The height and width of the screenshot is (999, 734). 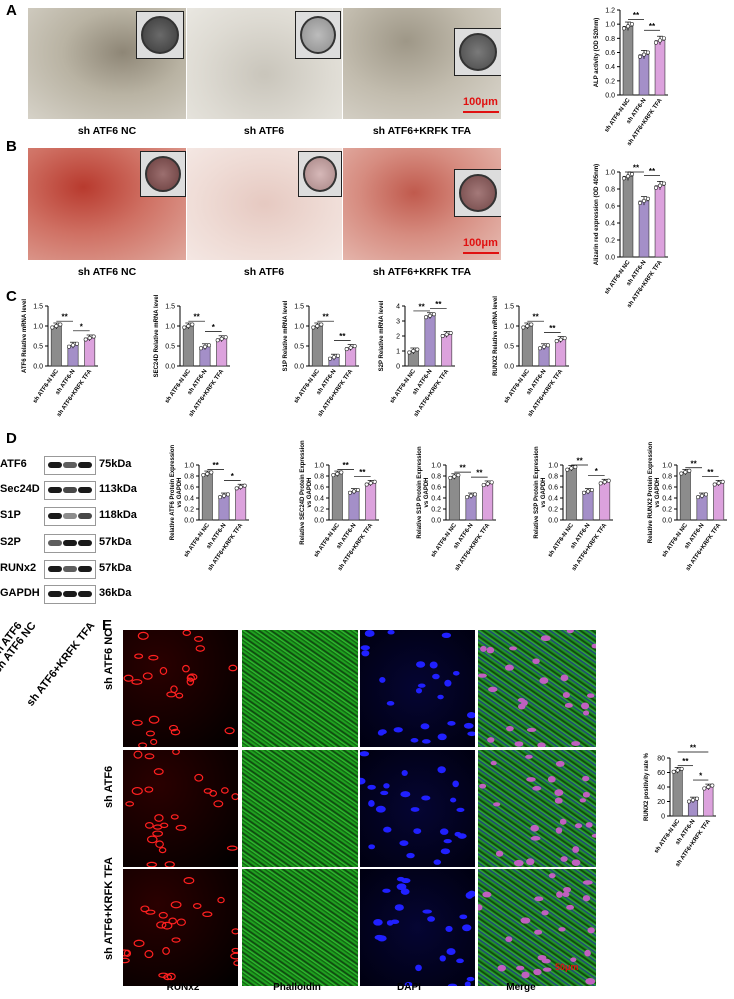 What do you see at coordinates (661, 788) in the screenshot?
I see `y-tick-label: 40` at bounding box center [661, 788].